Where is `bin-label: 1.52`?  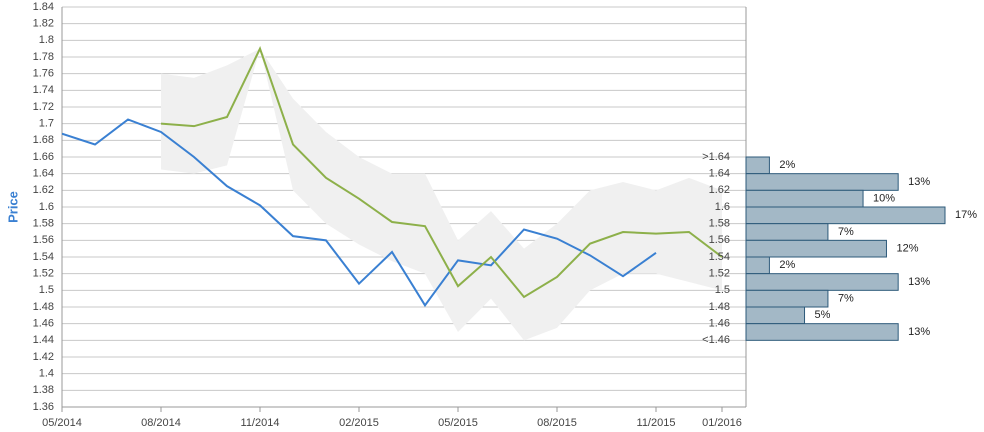
bin-label: 1.52 is located at coordinates (719, 274).